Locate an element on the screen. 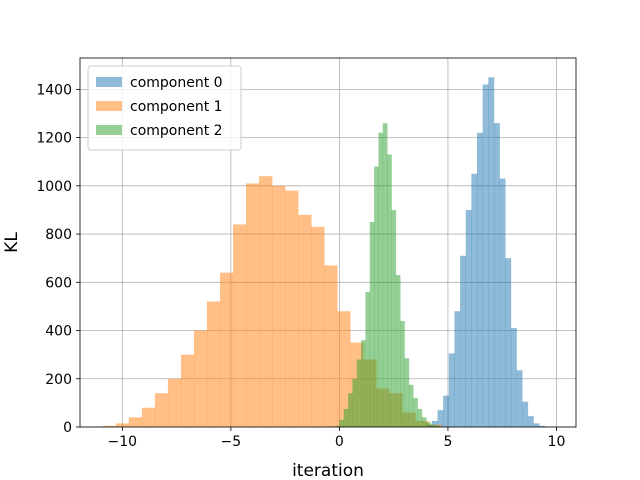 This screenshot has width=640, height=480. legend-box is located at coordinates (164, 108).